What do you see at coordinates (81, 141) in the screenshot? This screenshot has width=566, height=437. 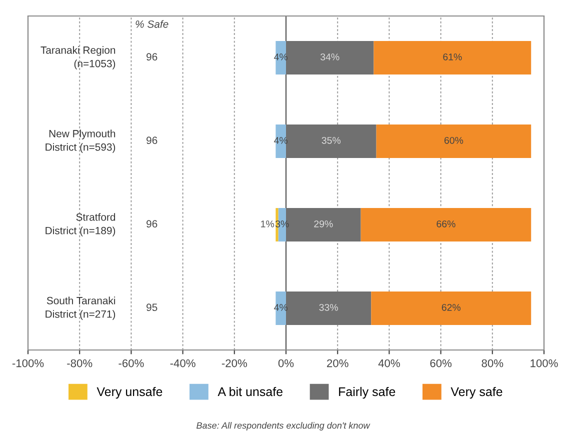 I see `y-tick-label: New Plymouth District (n=593)` at bounding box center [81, 141].